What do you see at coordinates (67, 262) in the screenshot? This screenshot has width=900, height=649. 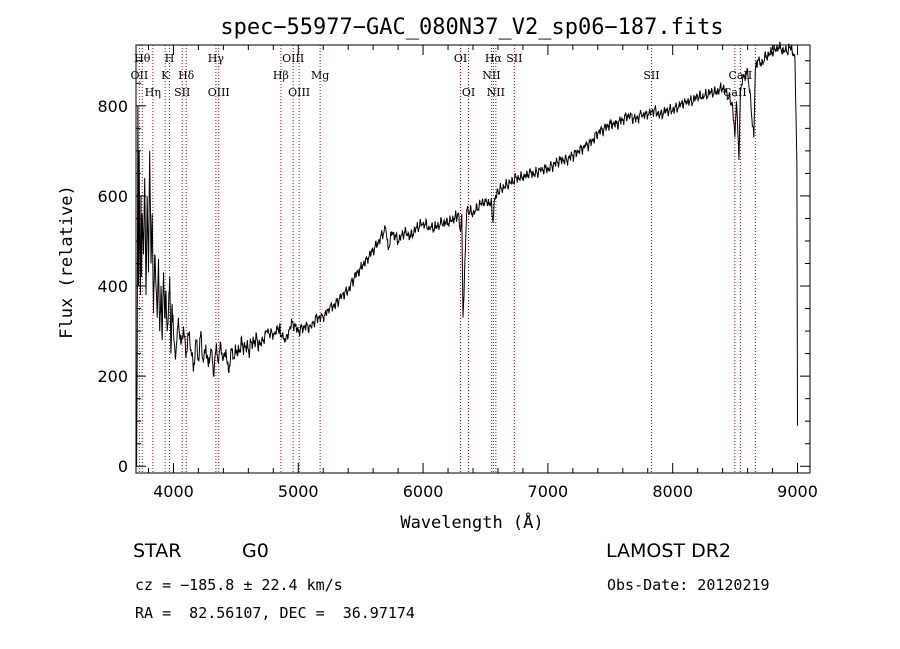 I see `y-axis-label: Flux (relative)` at bounding box center [67, 262].